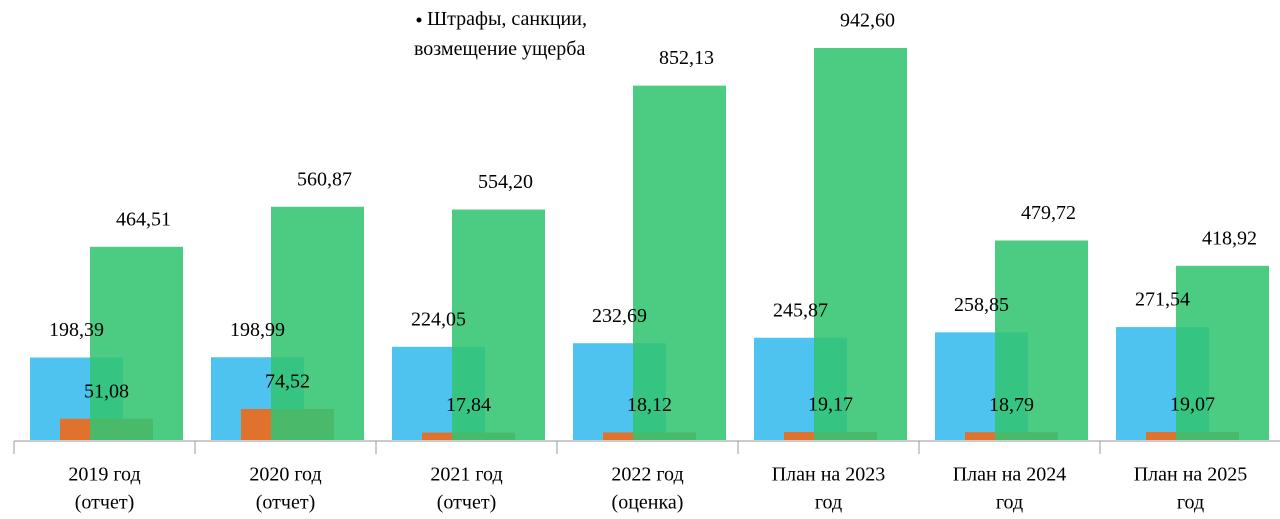 This screenshot has width=1280, height=519. I want to click on legend-bullet, so click(419, 20).